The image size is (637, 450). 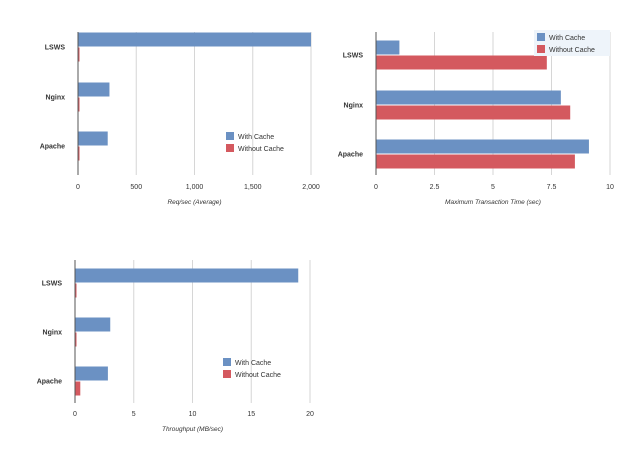 What do you see at coordinates (311, 187) in the screenshot?
I see `x-tick-label: 2,000` at bounding box center [311, 187].